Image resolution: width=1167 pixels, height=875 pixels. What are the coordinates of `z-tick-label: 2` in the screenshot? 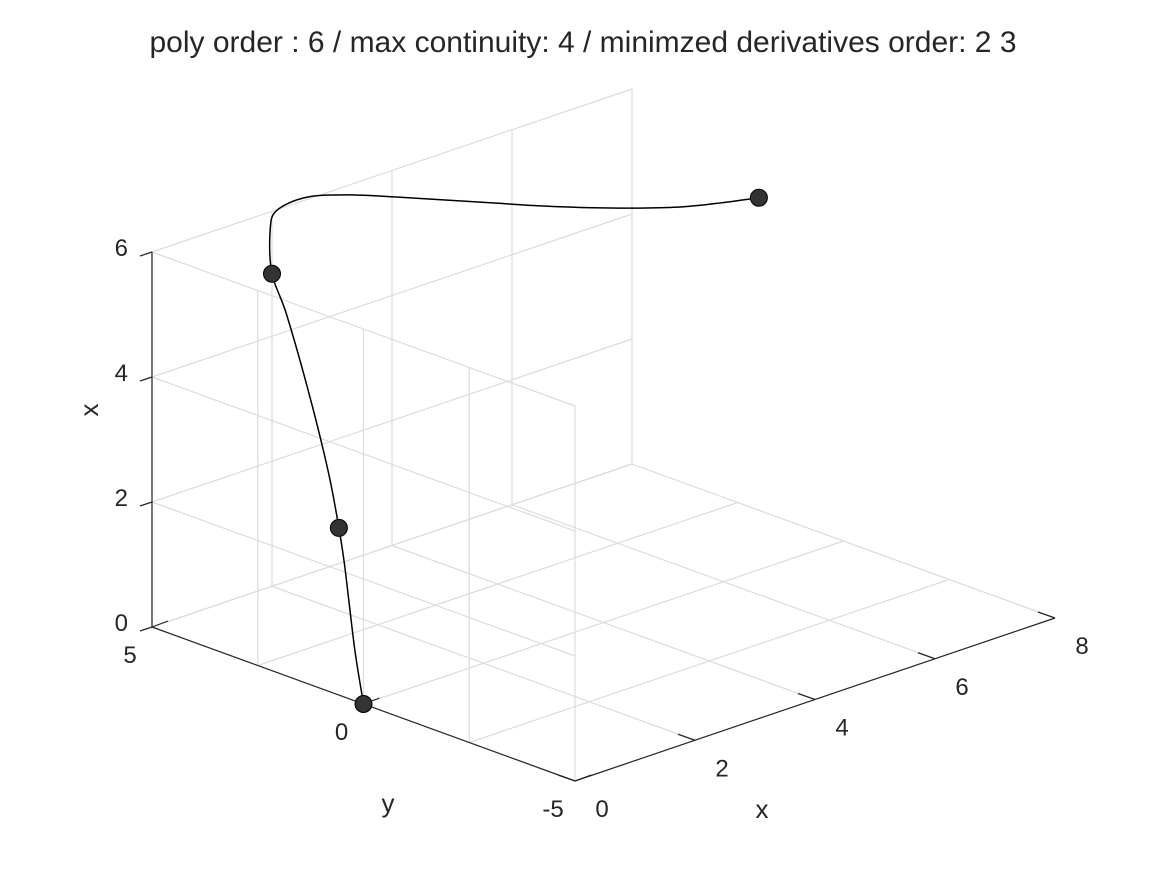 It's located at (121, 498).